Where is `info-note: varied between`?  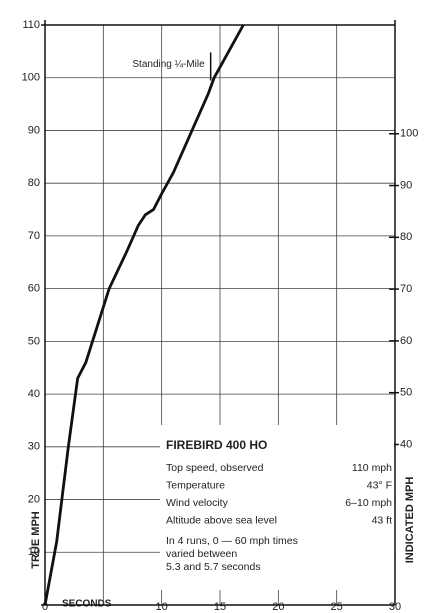
info-note: varied between is located at coordinates (201, 554).